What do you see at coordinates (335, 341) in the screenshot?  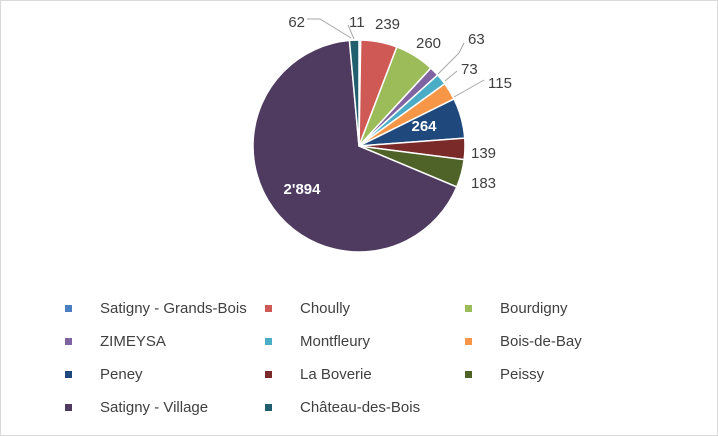 I see `legend-label: Montfleury` at bounding box center [335, 341].